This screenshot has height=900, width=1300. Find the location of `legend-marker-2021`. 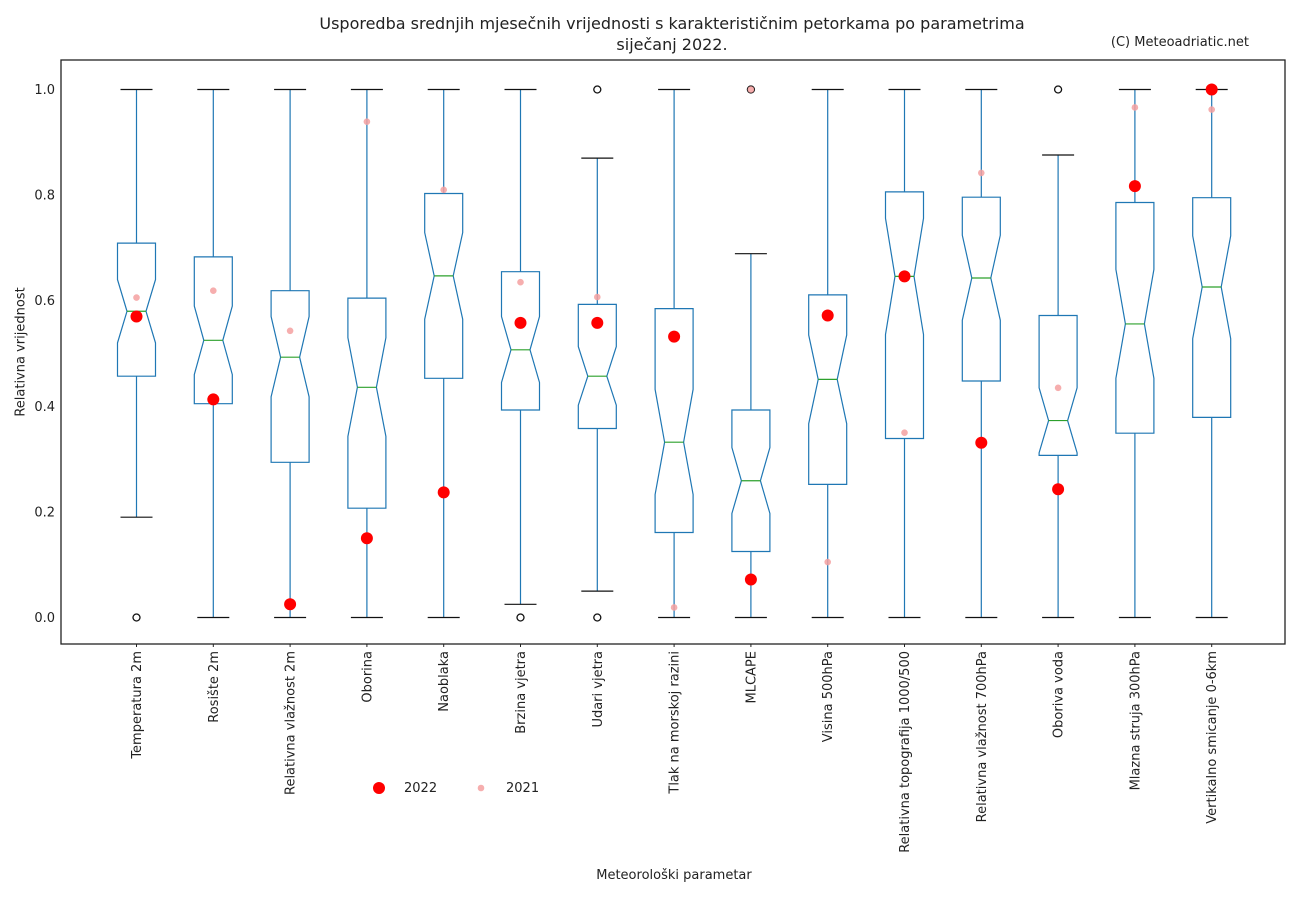

legend-marker-2021 is located at coordinates (481, 788).